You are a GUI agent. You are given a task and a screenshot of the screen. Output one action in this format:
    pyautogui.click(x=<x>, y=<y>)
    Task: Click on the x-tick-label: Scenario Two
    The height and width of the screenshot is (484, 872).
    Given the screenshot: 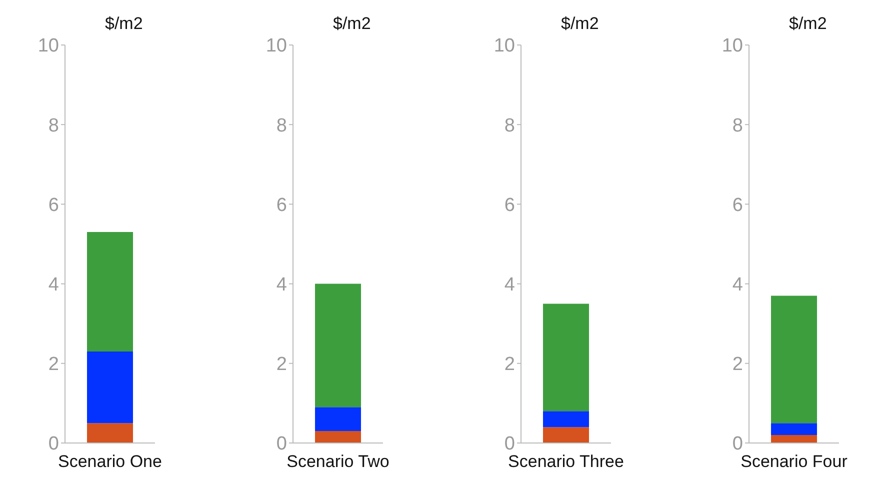 What is the action you would take?
    pyautogui.click(x=338, y=461)
    